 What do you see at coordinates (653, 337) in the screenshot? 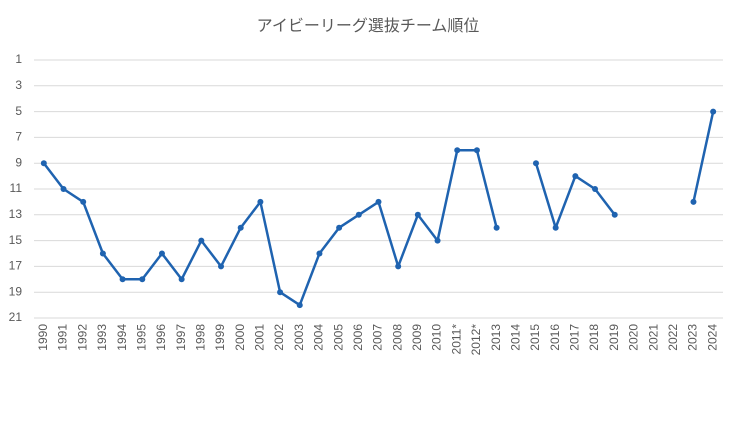
I see `x-tick-label: 2021` at bounding box center [653, 337].